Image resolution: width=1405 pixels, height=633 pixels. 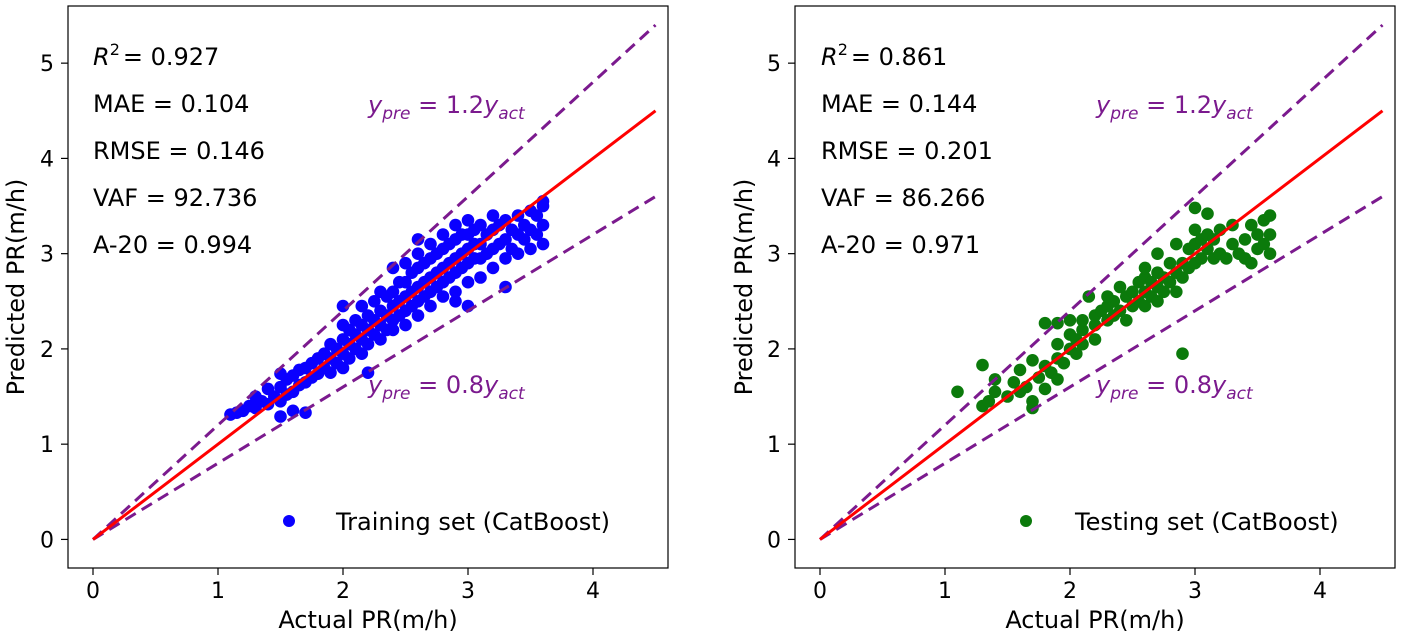 I want to click on a20-metric: A-20 = 0.971, so click(x=900, y=245).